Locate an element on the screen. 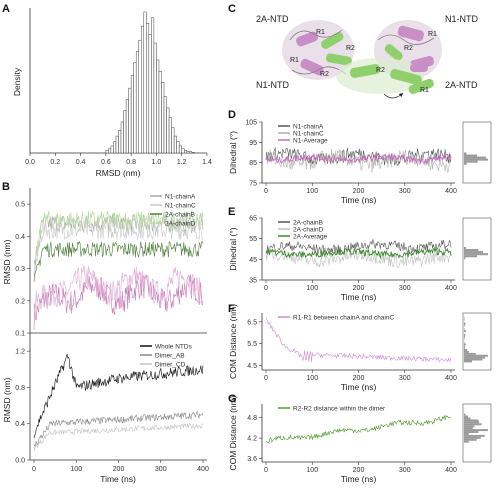 The height and width of the screenshot is (490, 500). loops is located at coordinates (318, 52).